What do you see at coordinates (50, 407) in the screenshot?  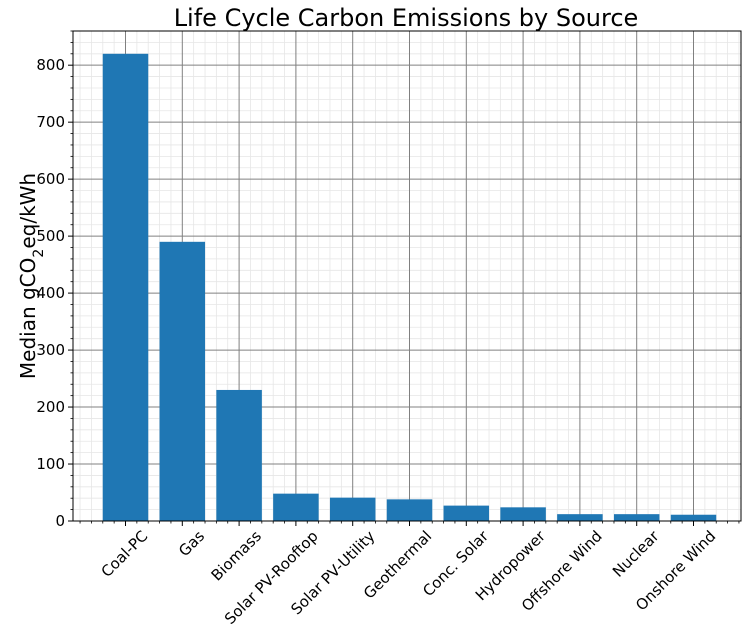 I see `y-tick-label: 200` at bounding box center [50, 407].